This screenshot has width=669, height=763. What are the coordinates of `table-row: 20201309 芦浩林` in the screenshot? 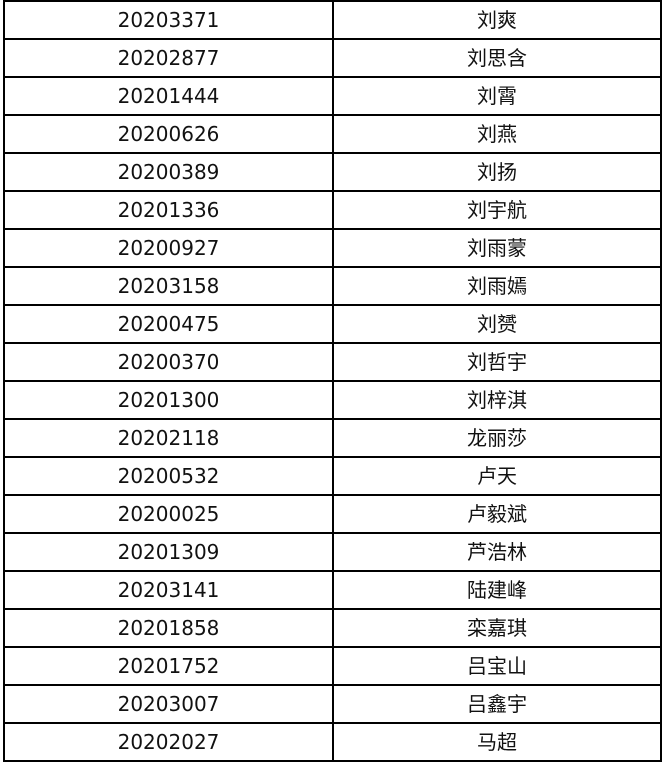 It's located at (332, 552).